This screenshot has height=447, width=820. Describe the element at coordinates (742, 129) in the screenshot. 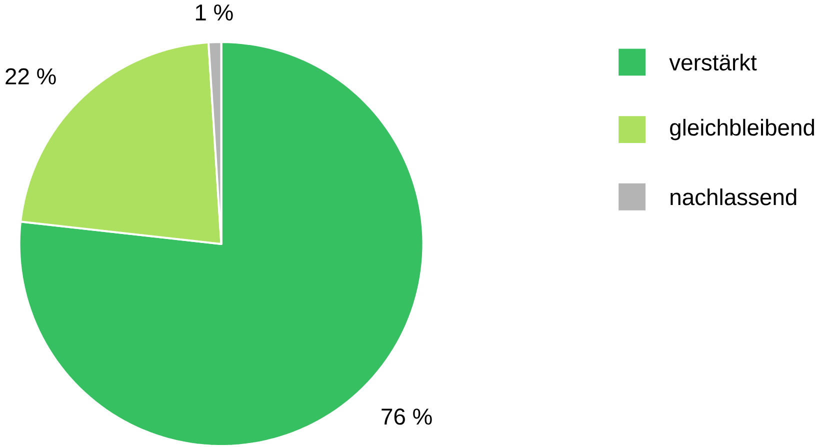

I see `legend-label: gleichbleibend` at that location.